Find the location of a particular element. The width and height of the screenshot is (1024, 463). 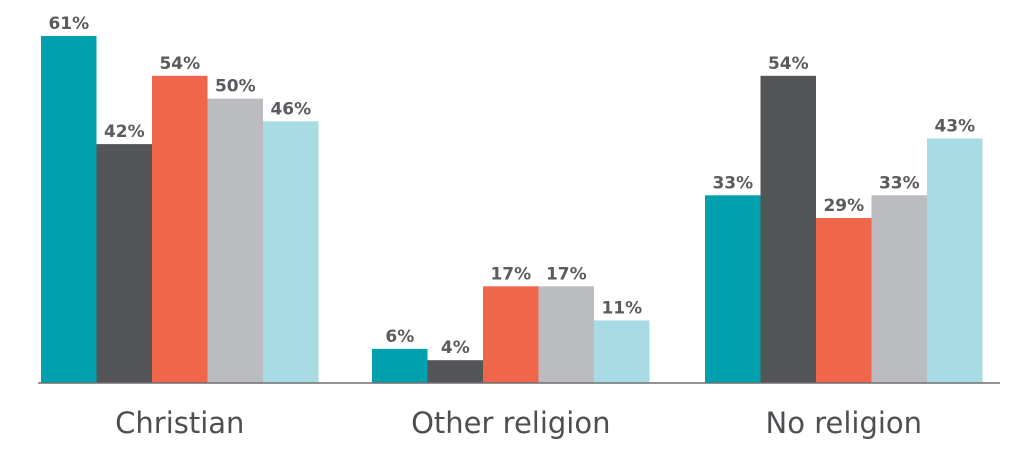

category-labels-layer: Christian Other religion No religion is located at coordinates (518, 423).